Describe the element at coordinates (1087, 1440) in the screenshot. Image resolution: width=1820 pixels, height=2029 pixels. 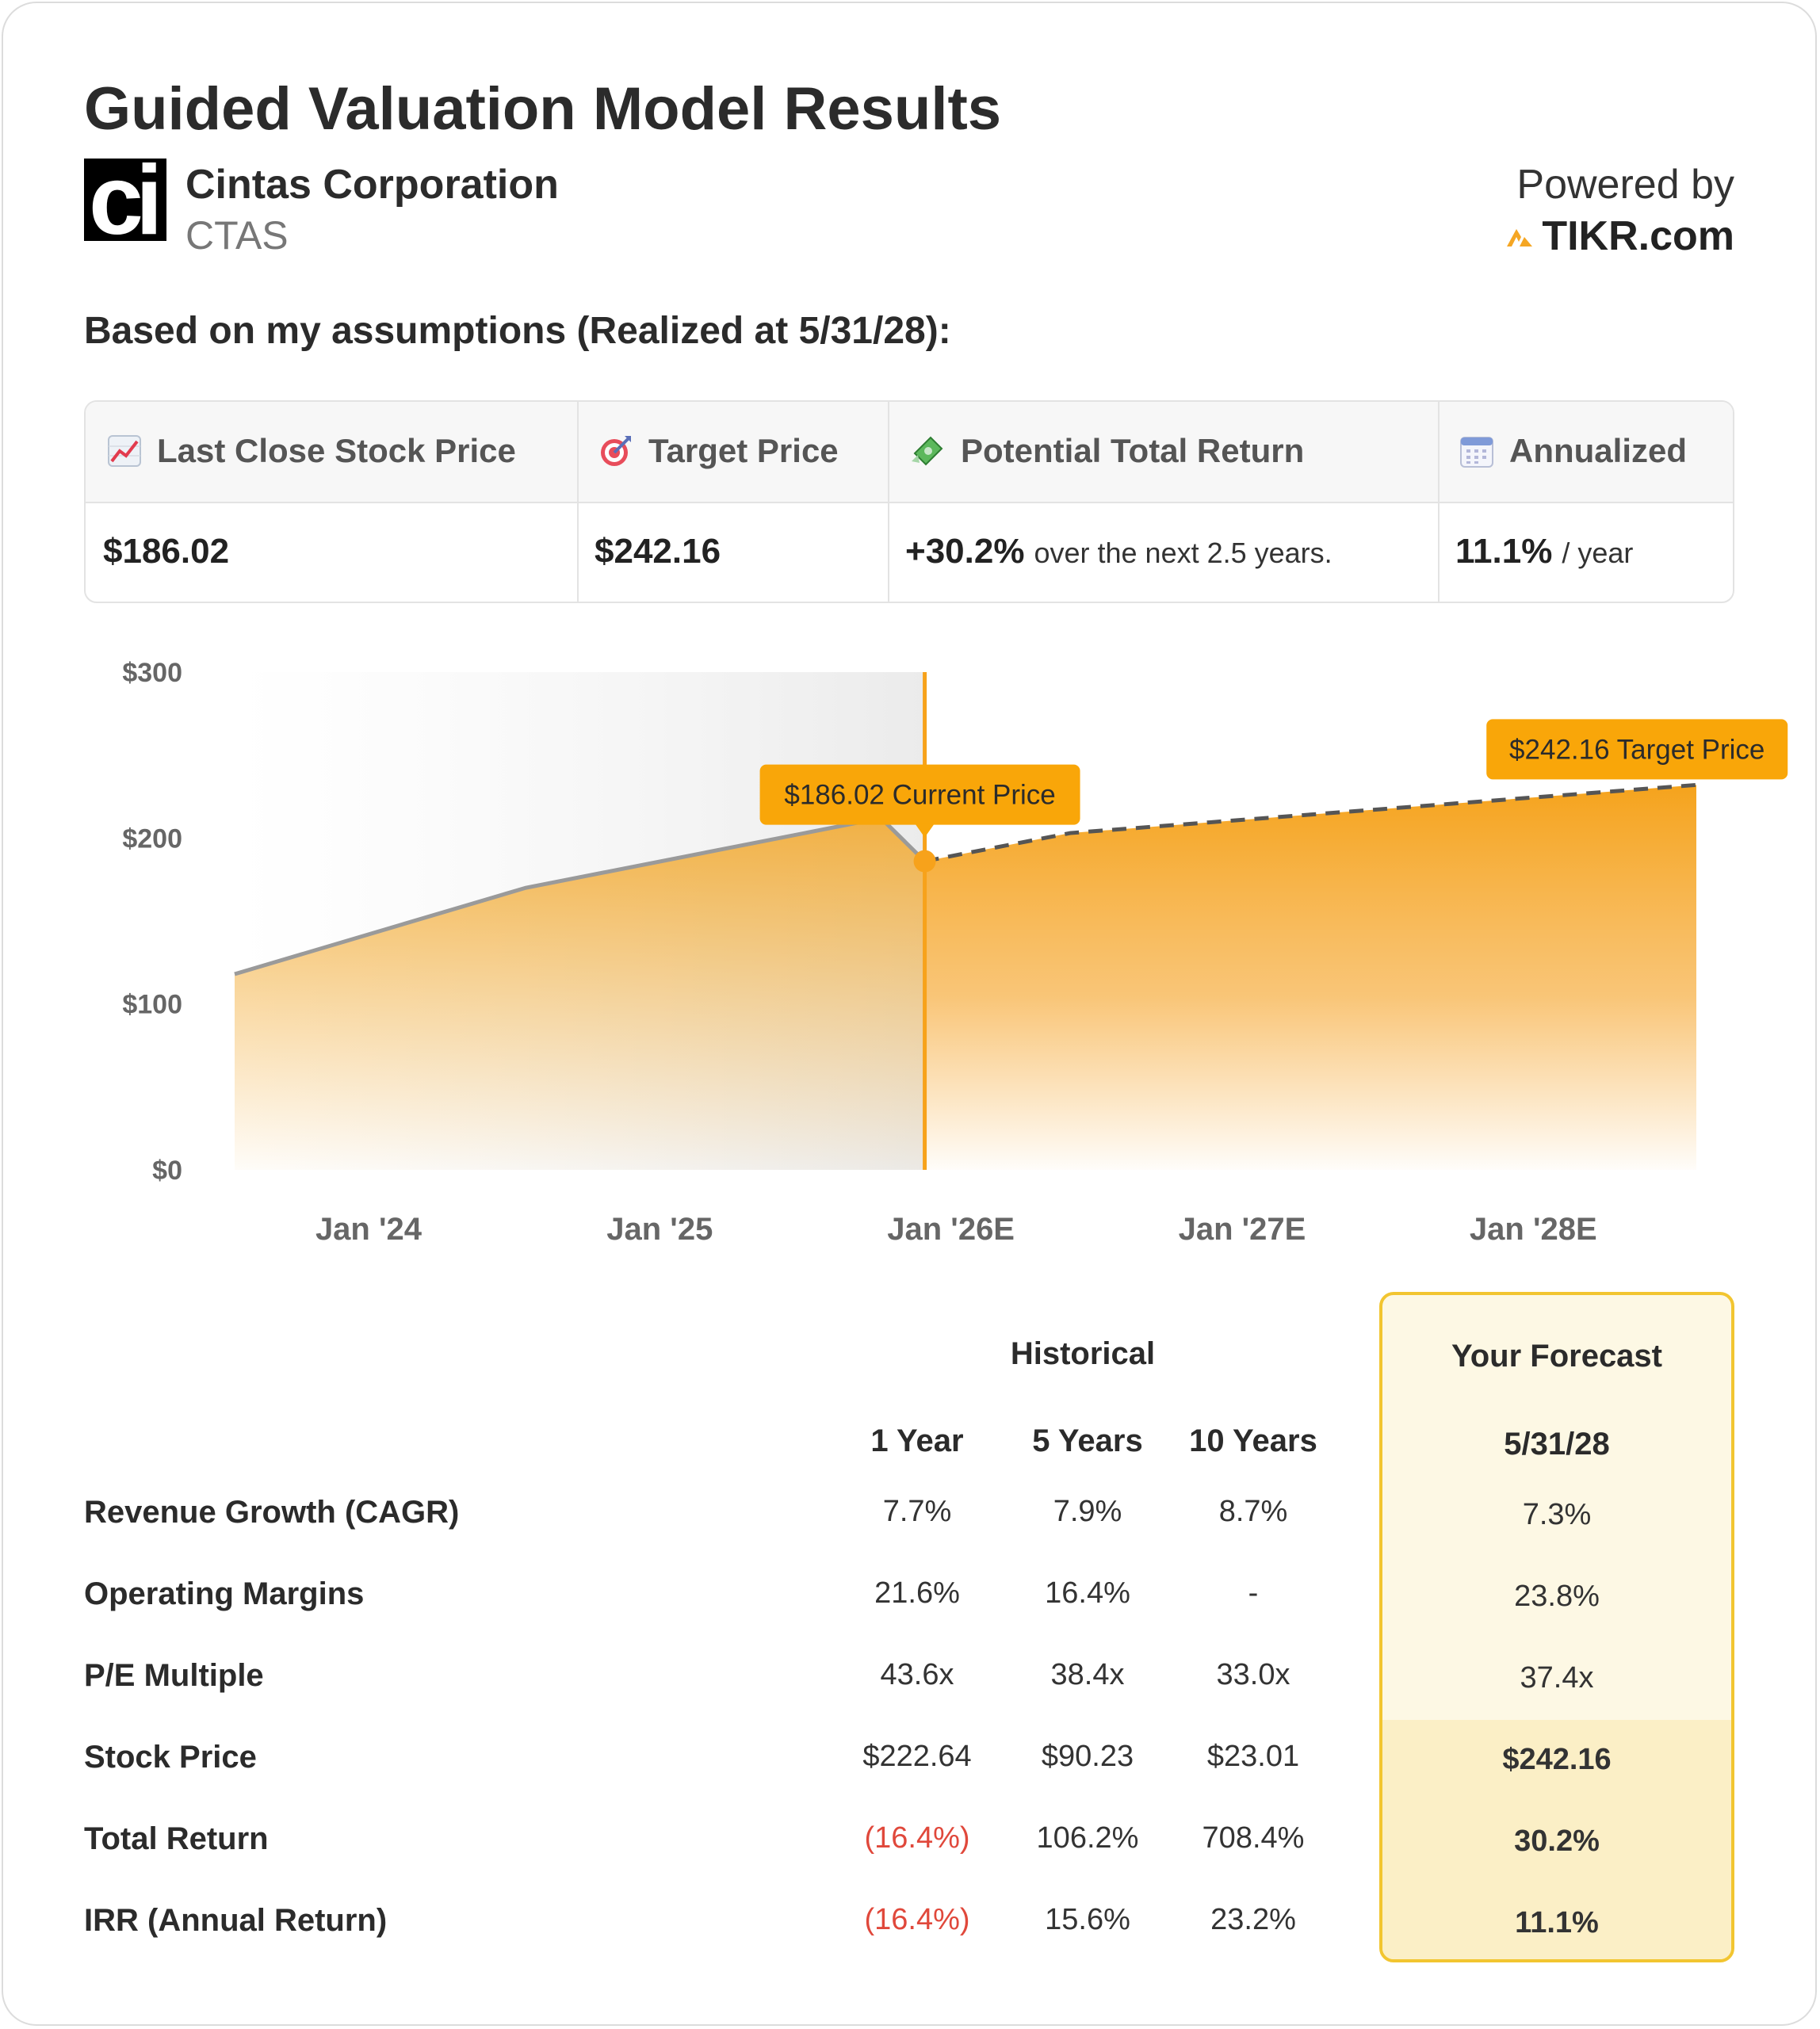
I see `column-header: 5 Years` at that location.